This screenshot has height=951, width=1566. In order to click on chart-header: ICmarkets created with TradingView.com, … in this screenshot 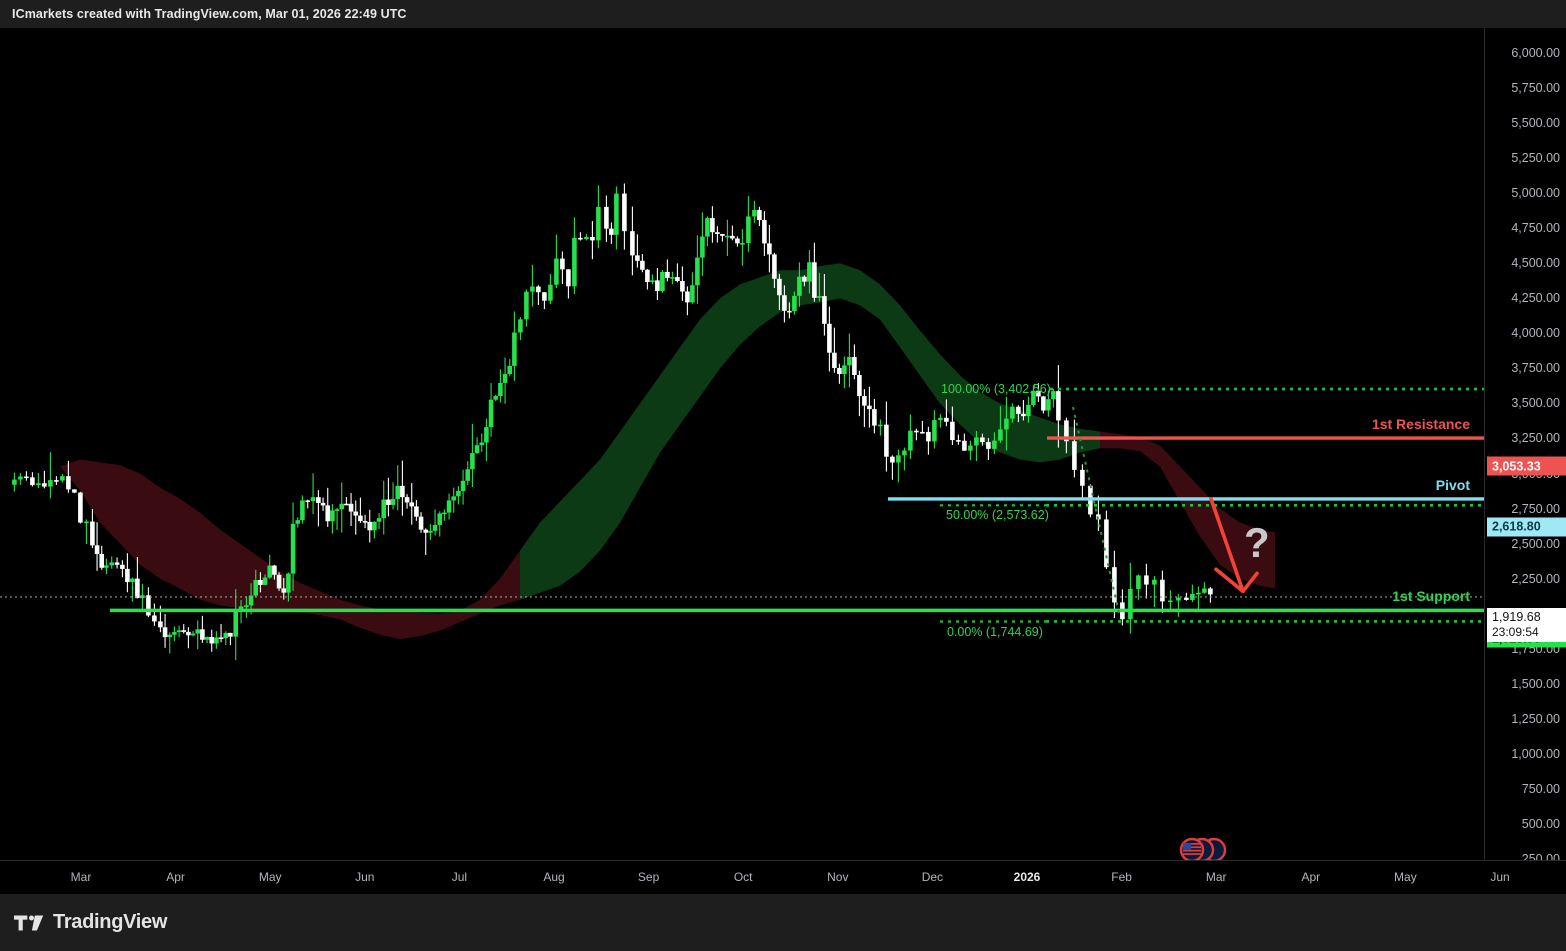, I will do `click(783, 14)`.